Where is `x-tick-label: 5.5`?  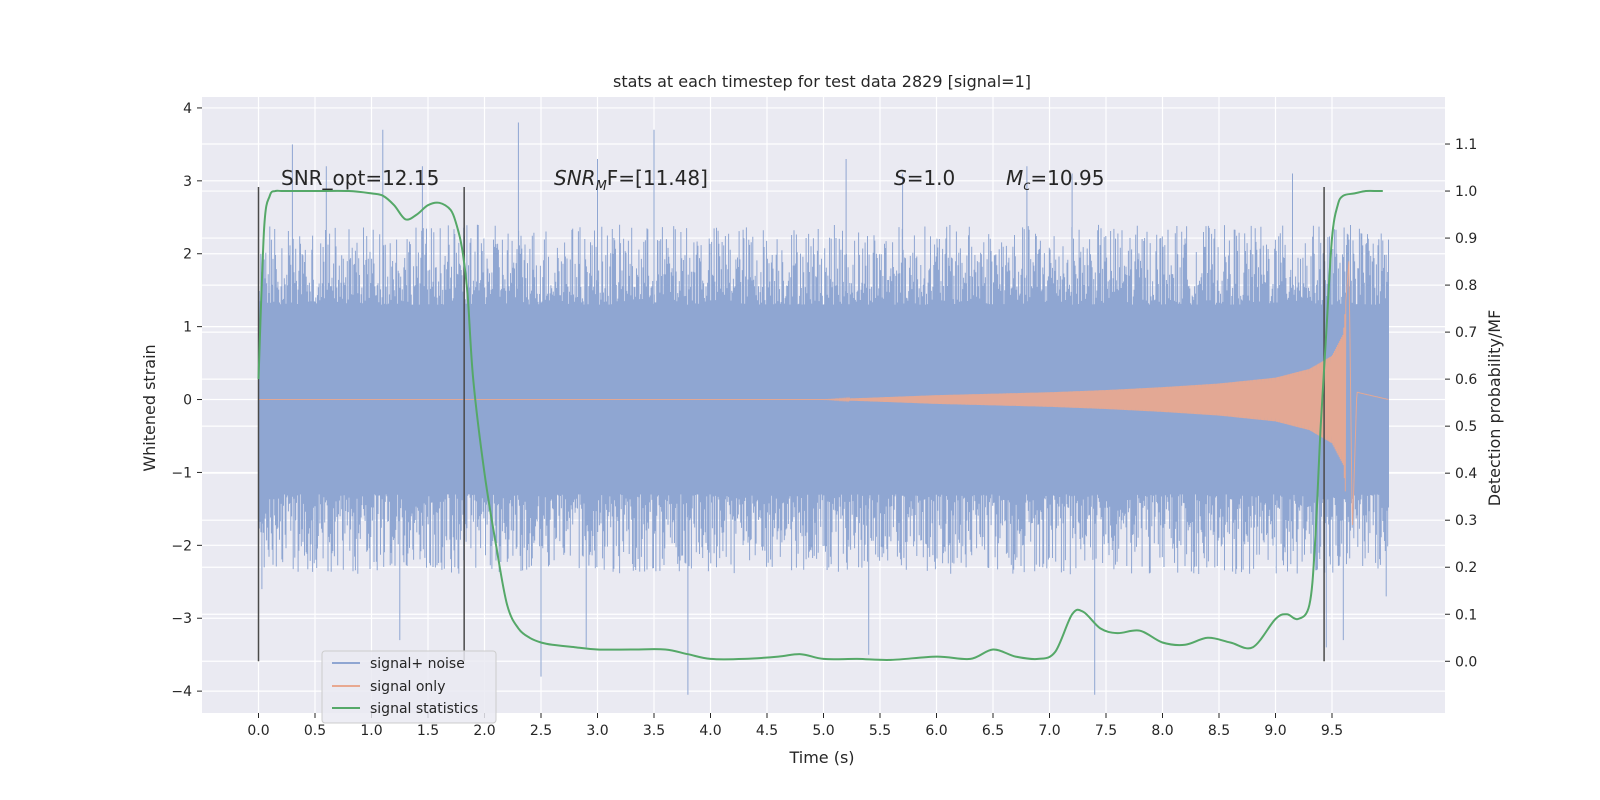 x-tick-label: 5.5 is located at coordinates (880, 731).